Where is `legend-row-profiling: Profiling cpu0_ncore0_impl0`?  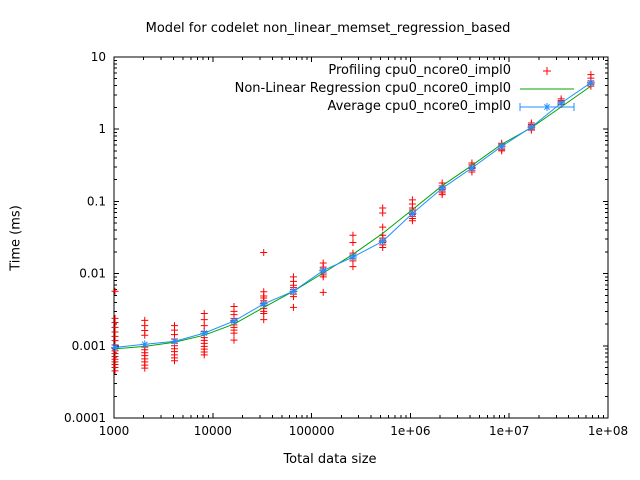 legend-row-profiling: Profiling cpu0_ncore0_impl0 is located at coordinates (405, 71).